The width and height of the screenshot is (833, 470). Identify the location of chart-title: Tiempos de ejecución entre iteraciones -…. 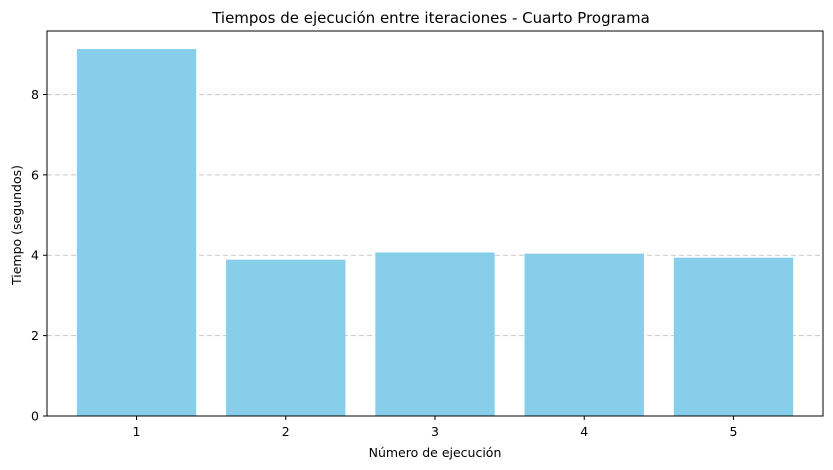
(430, 18).